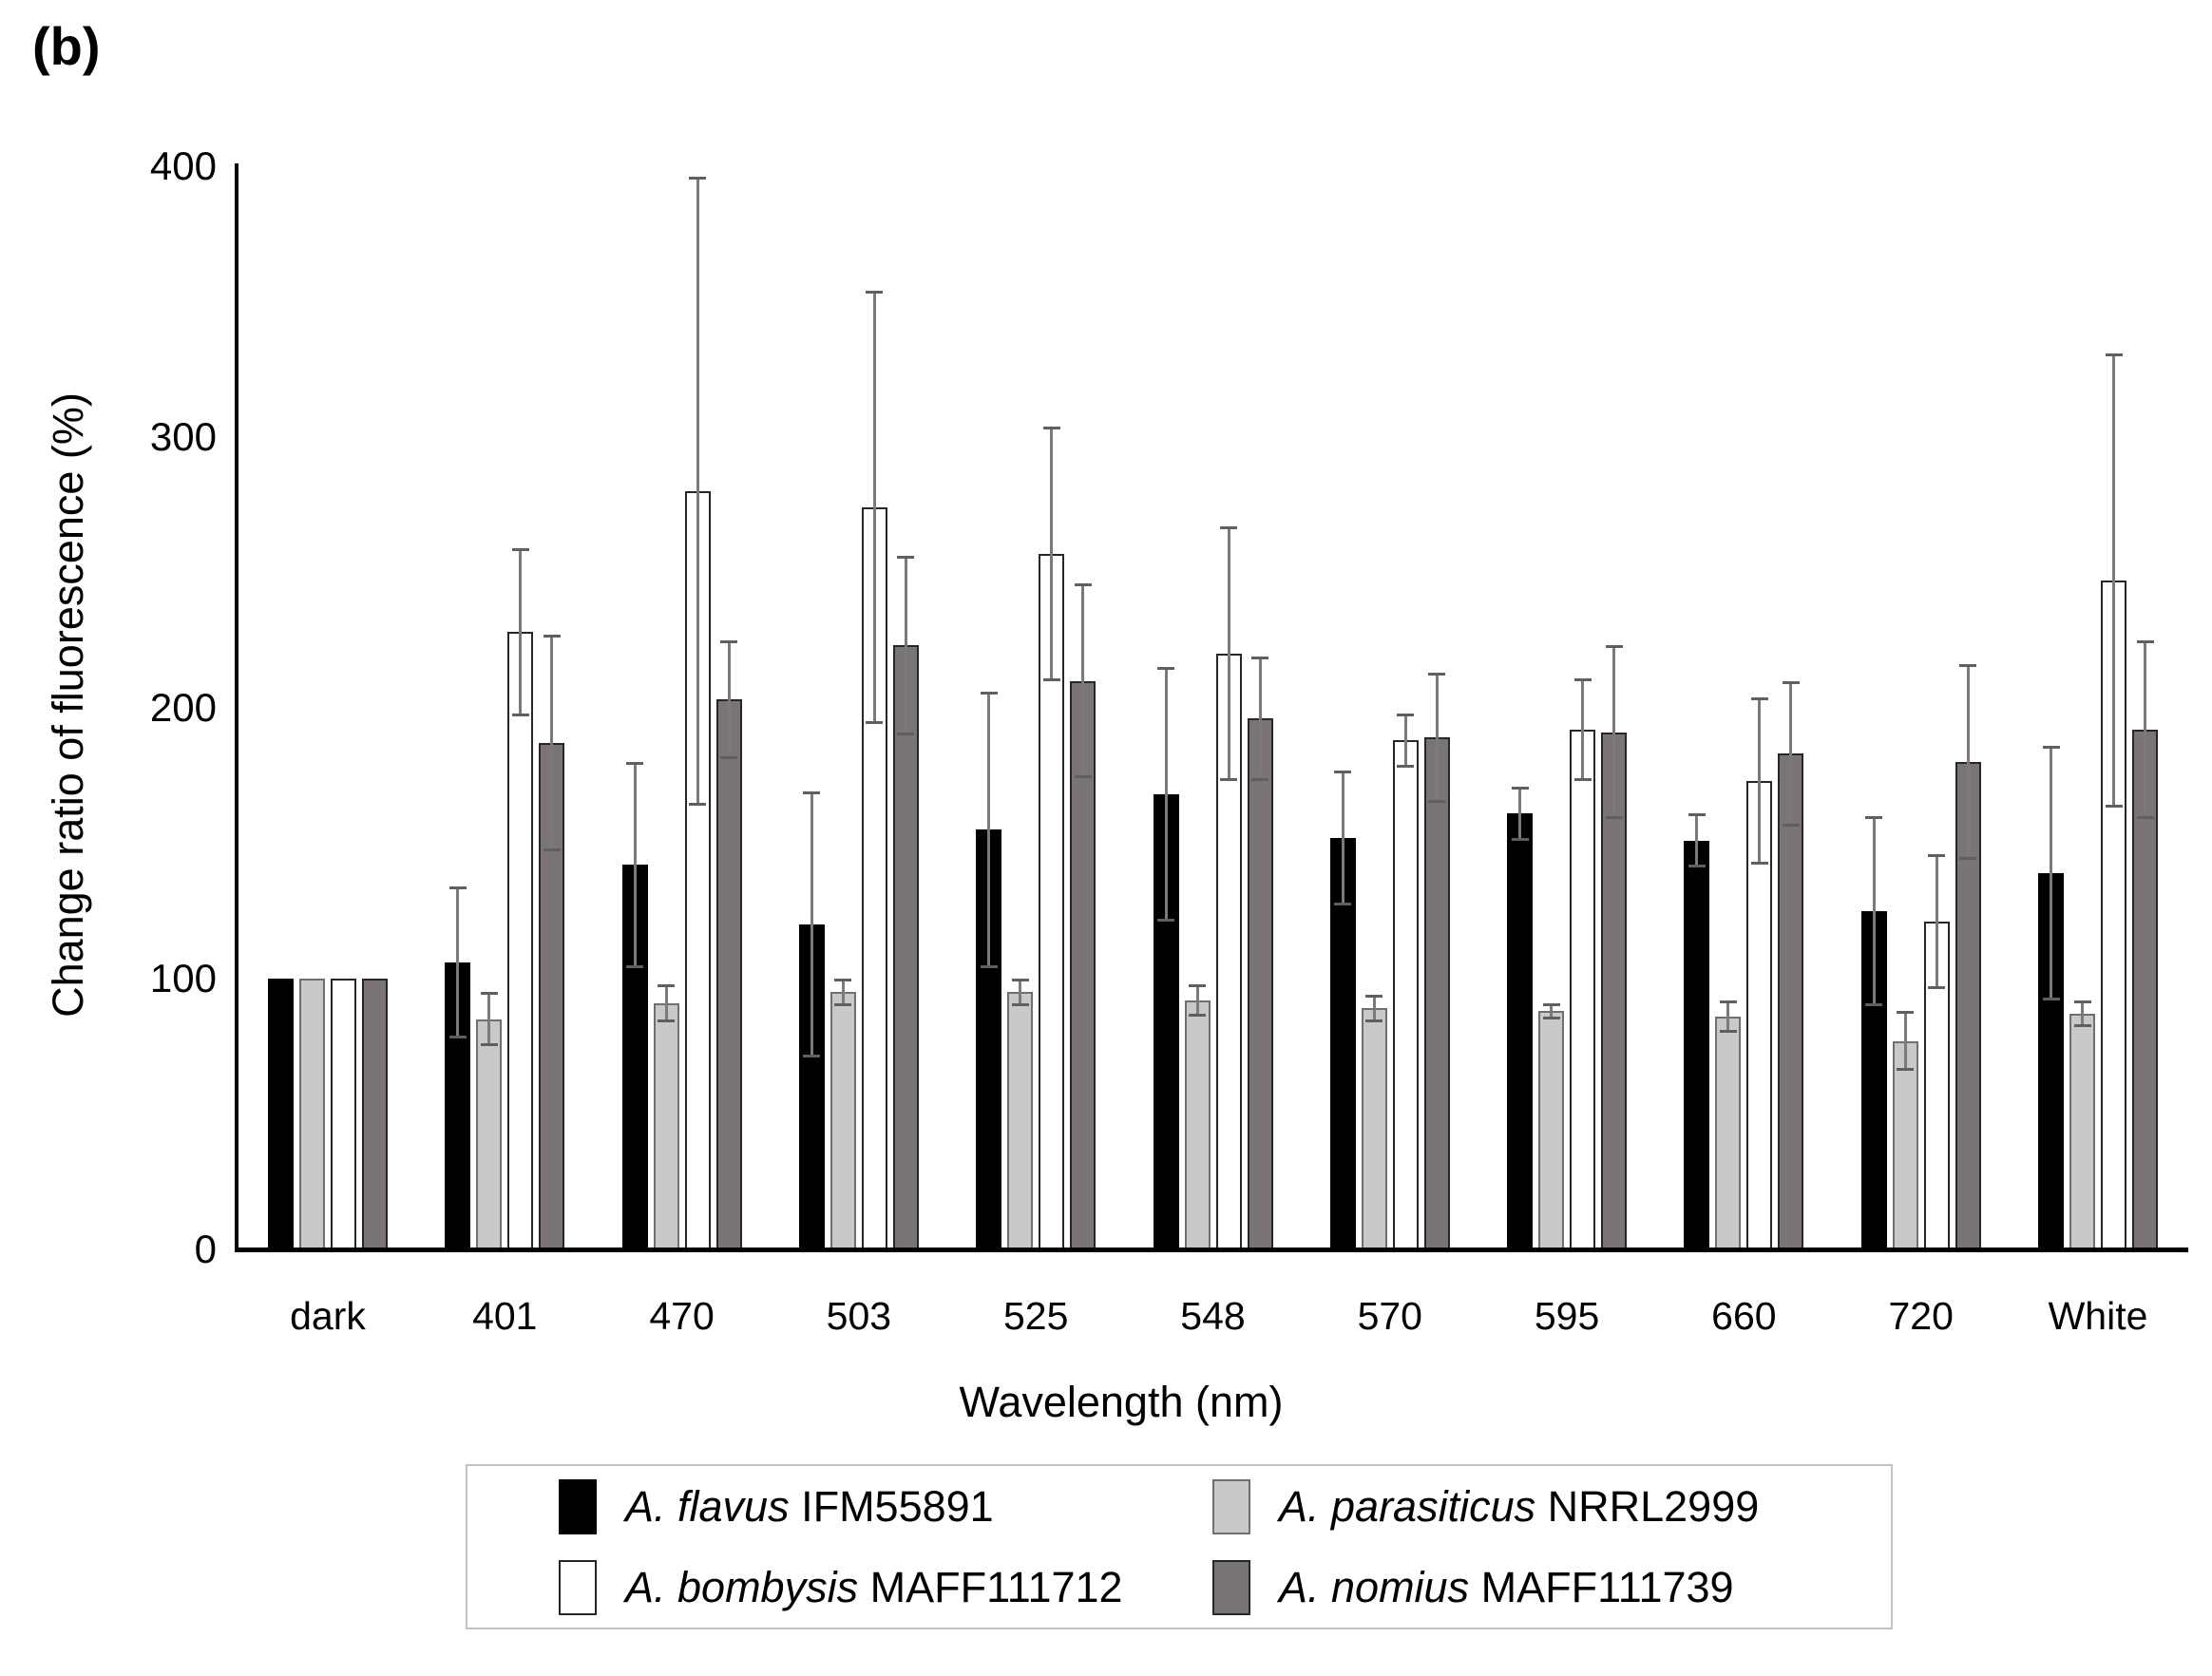 The height and width of the screenshot is (1676, 2212). I want to click on y-tick-label: 300, so click(183, 436).